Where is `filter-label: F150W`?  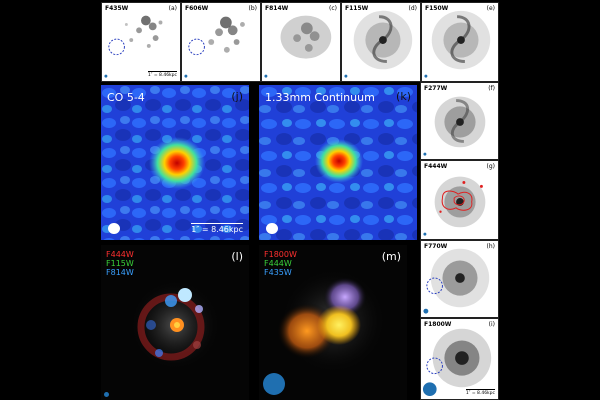
filter-label: F150W is located at coordinates (437, 8).